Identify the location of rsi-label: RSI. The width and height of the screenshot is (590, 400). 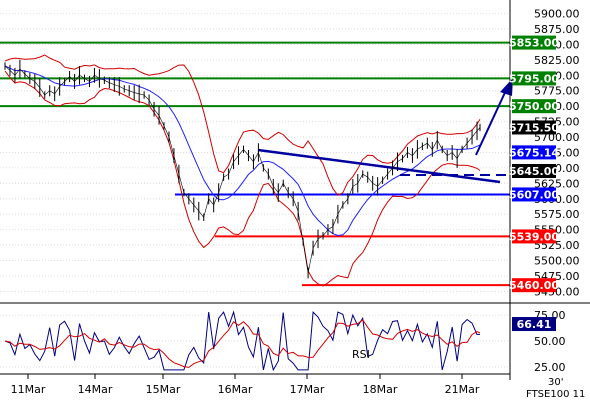
(361, 354).